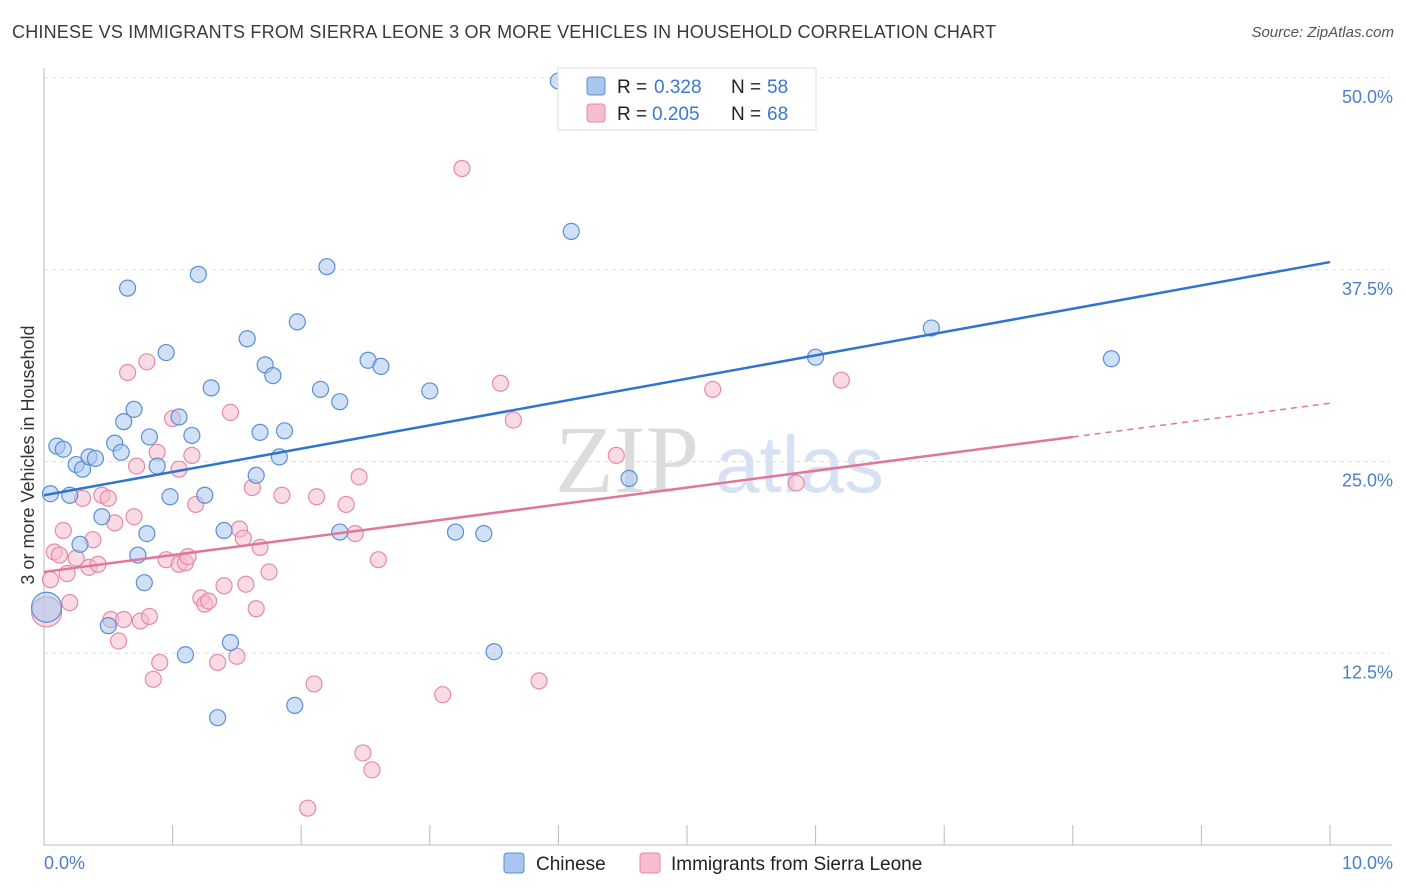 Image resolution: width=1406 pixels, height=892 pixels. What do you see at coordinates (650, 863) in the screenshot?
I see `bottom-legend-swatch-sierra-leone` at bounding box center [650, 863].